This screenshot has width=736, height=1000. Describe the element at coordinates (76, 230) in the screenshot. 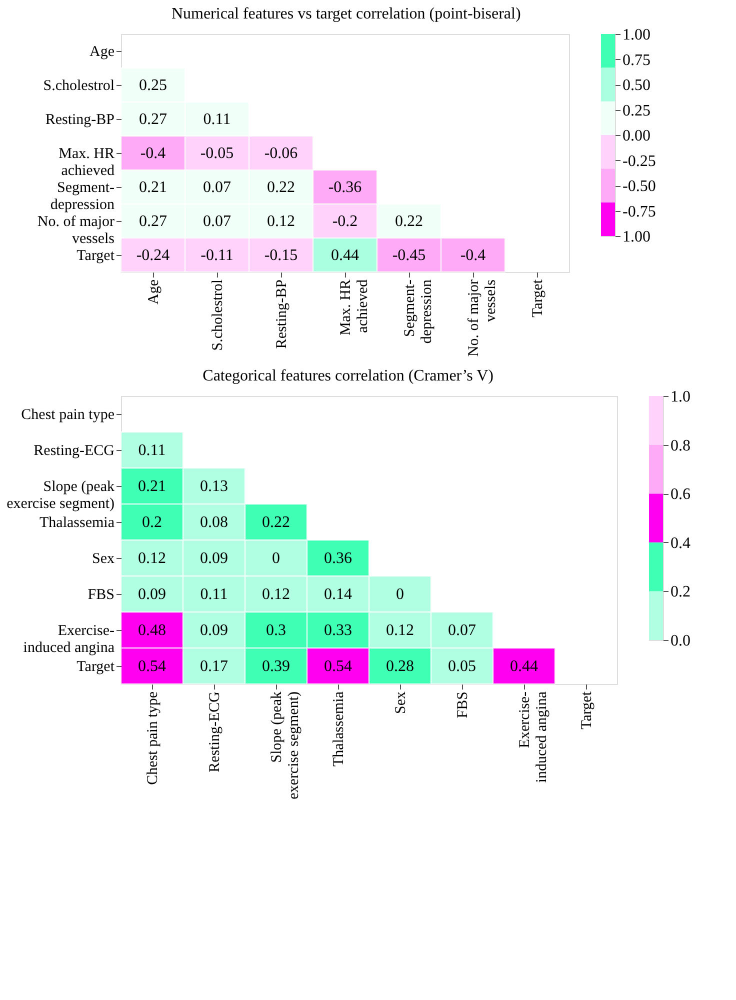

I see `y-tick-label: No. of major vessels` at that location.